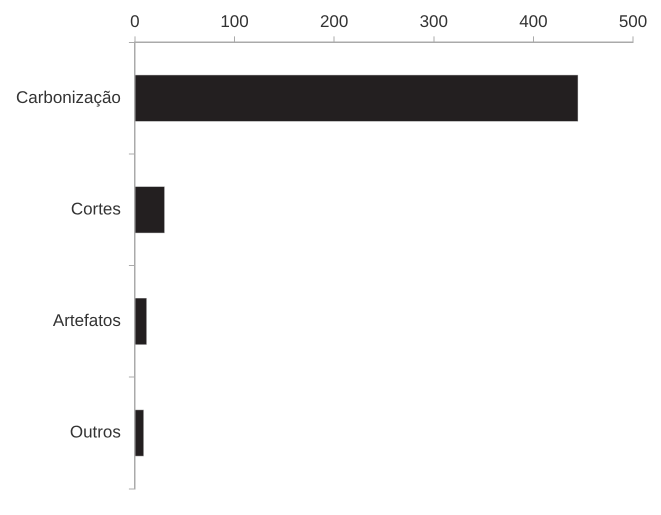 This screenshot has width=661, height=515. Describe the element at coordinates (434, 21) in the screenshot. I see `x-tick-label: 300` at that location.